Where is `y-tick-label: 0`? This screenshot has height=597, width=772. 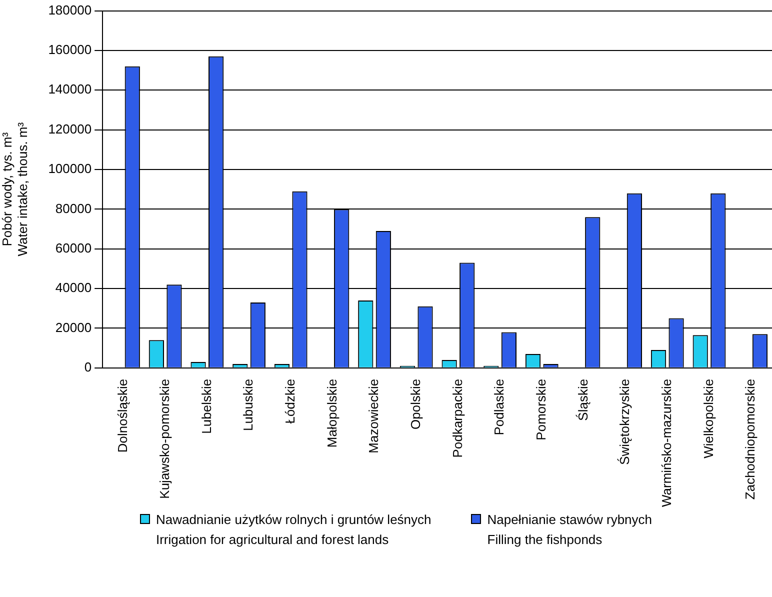
y-tick-label: 0 is located at coordinates (88, 366).